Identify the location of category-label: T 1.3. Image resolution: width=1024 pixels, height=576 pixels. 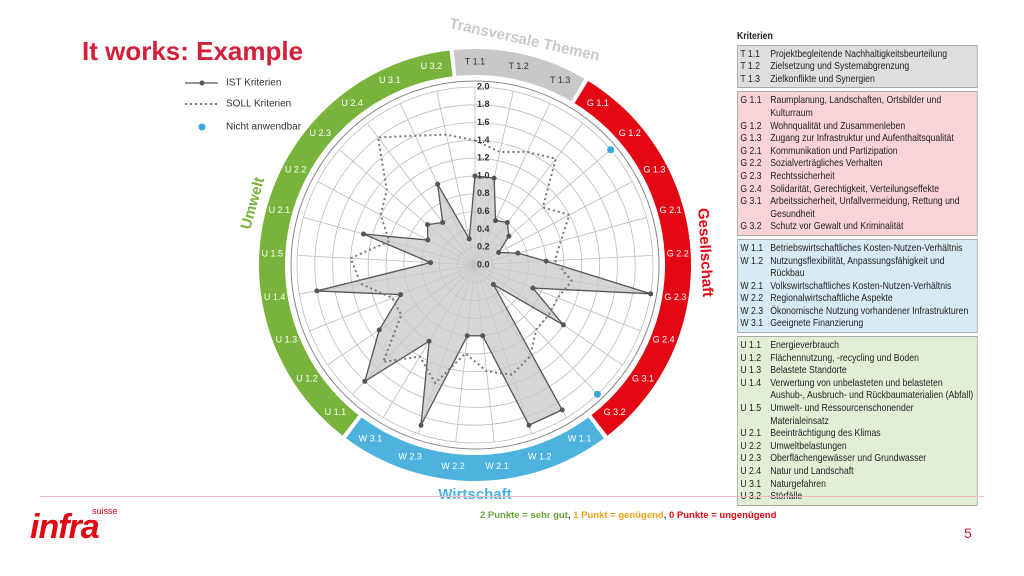
(560, 80).